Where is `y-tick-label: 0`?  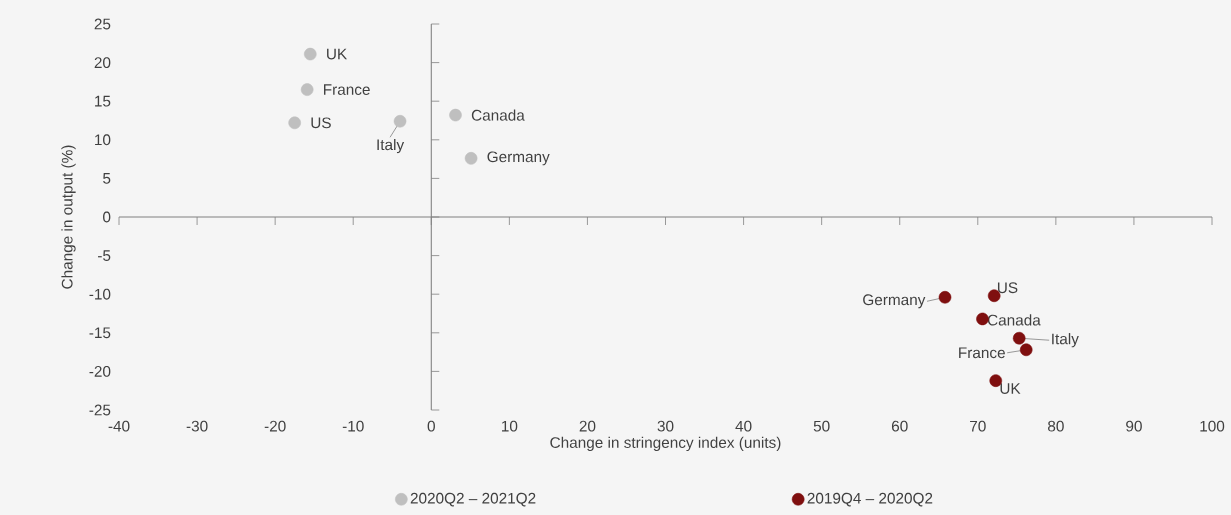
y-tick-label: 0 is located at coordinates (107, 217).